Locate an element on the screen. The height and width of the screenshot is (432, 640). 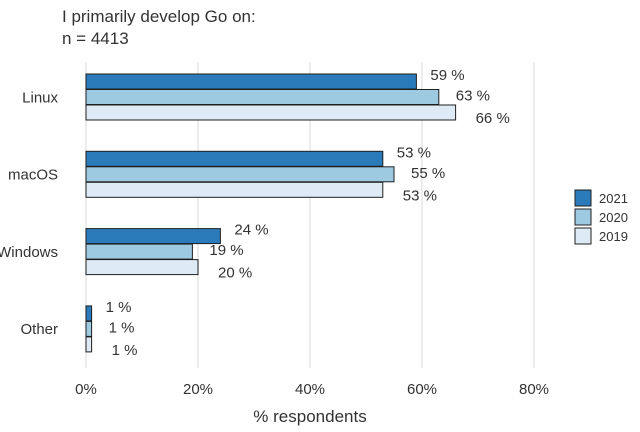
x-tick-label: 60% is located at coordinates (422, 389).